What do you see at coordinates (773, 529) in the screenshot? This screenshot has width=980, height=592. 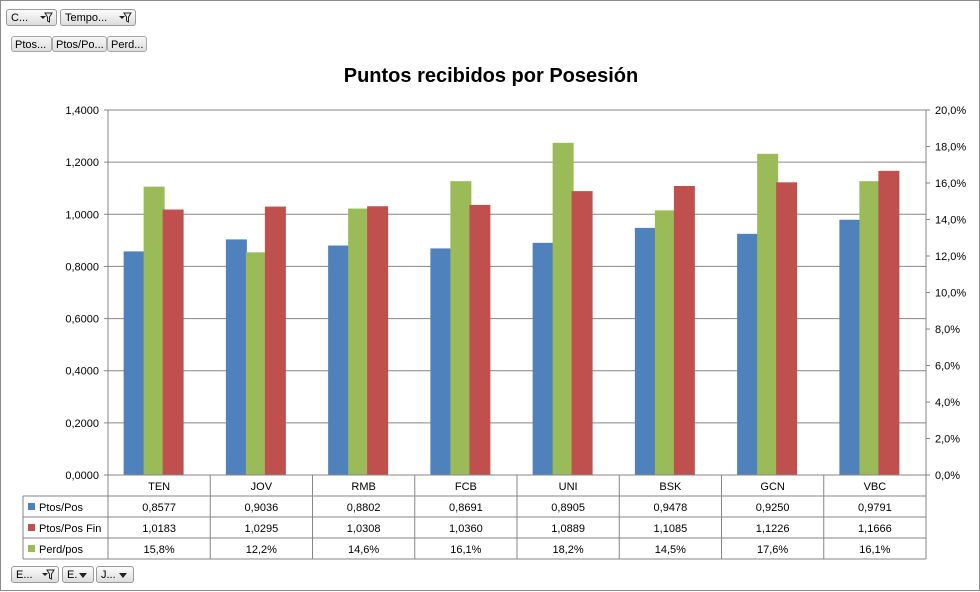 I see `data-label: 1,1226` at bounding box center [773, 529].